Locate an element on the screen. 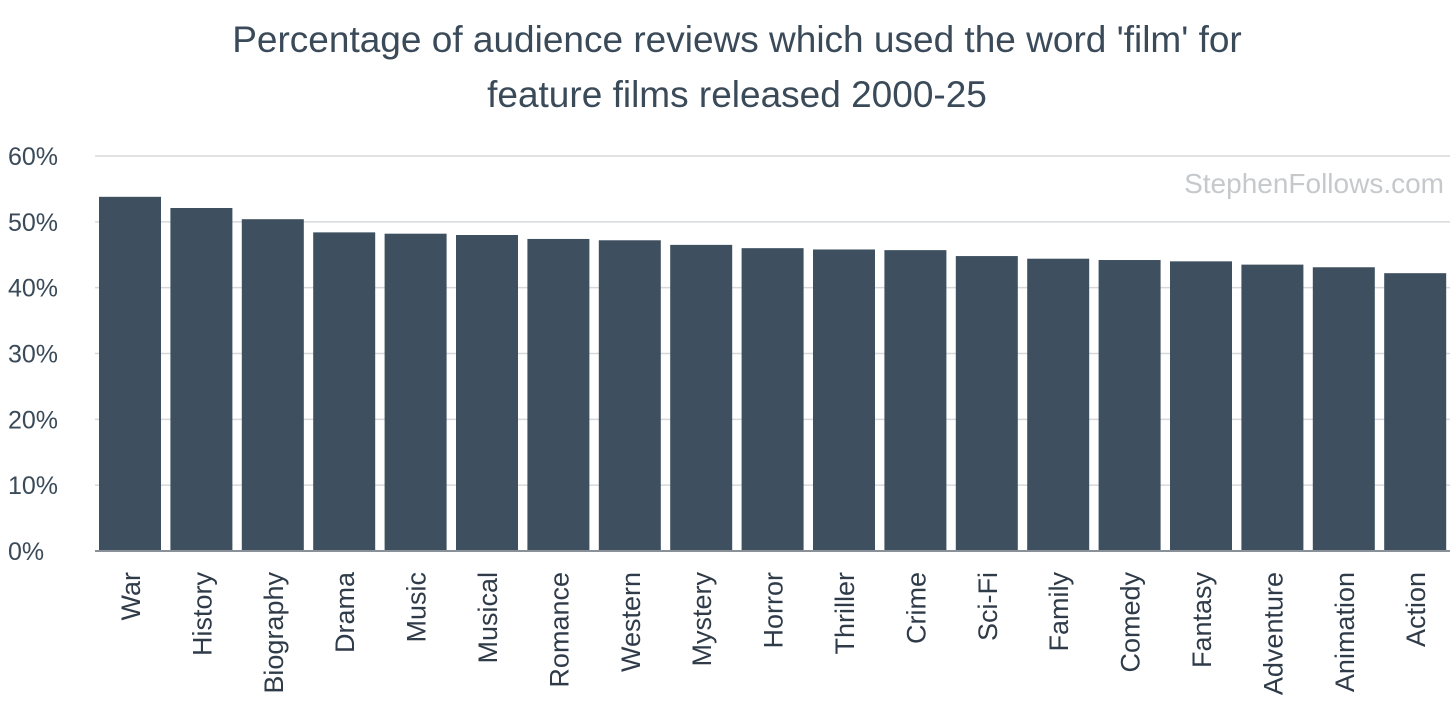 The width and height of the screenshot is (1456, 728). bar-drama is located at coordinates (344, 391).